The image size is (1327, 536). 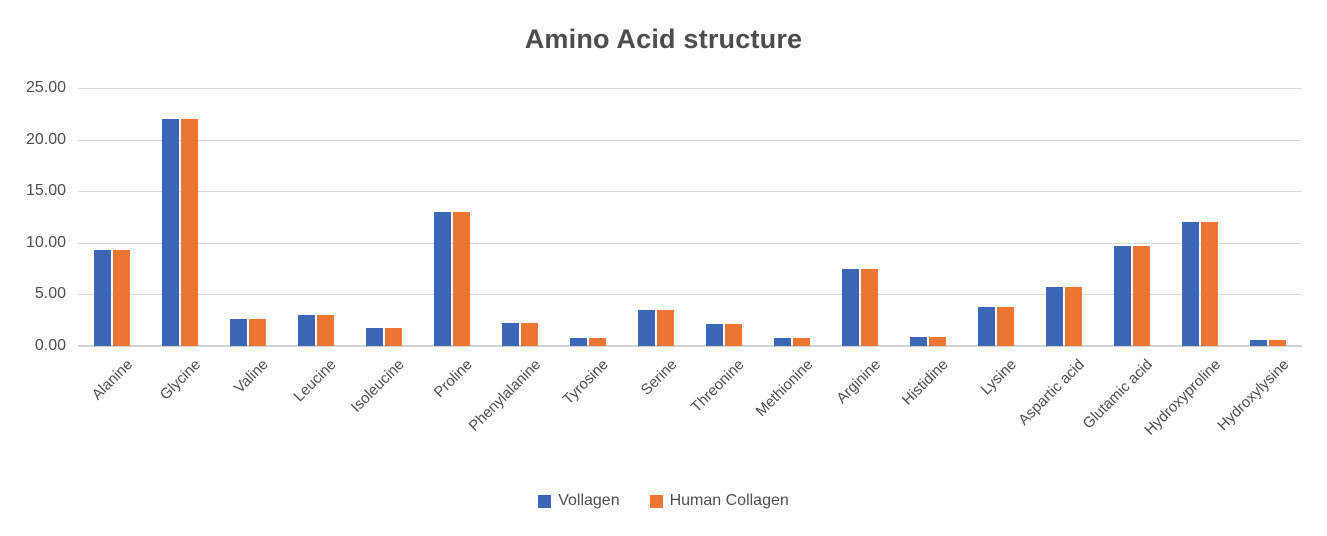 What do you see at coordinates (378, 386) in the screenshot?
I see `x-axis-label: Isoleucine` at bounding box center [378, 386].